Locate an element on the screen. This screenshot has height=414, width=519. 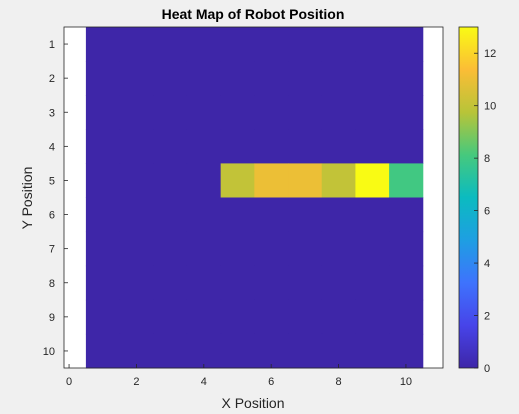
x-tick-label: 10 is located at coordinates (406, 382).